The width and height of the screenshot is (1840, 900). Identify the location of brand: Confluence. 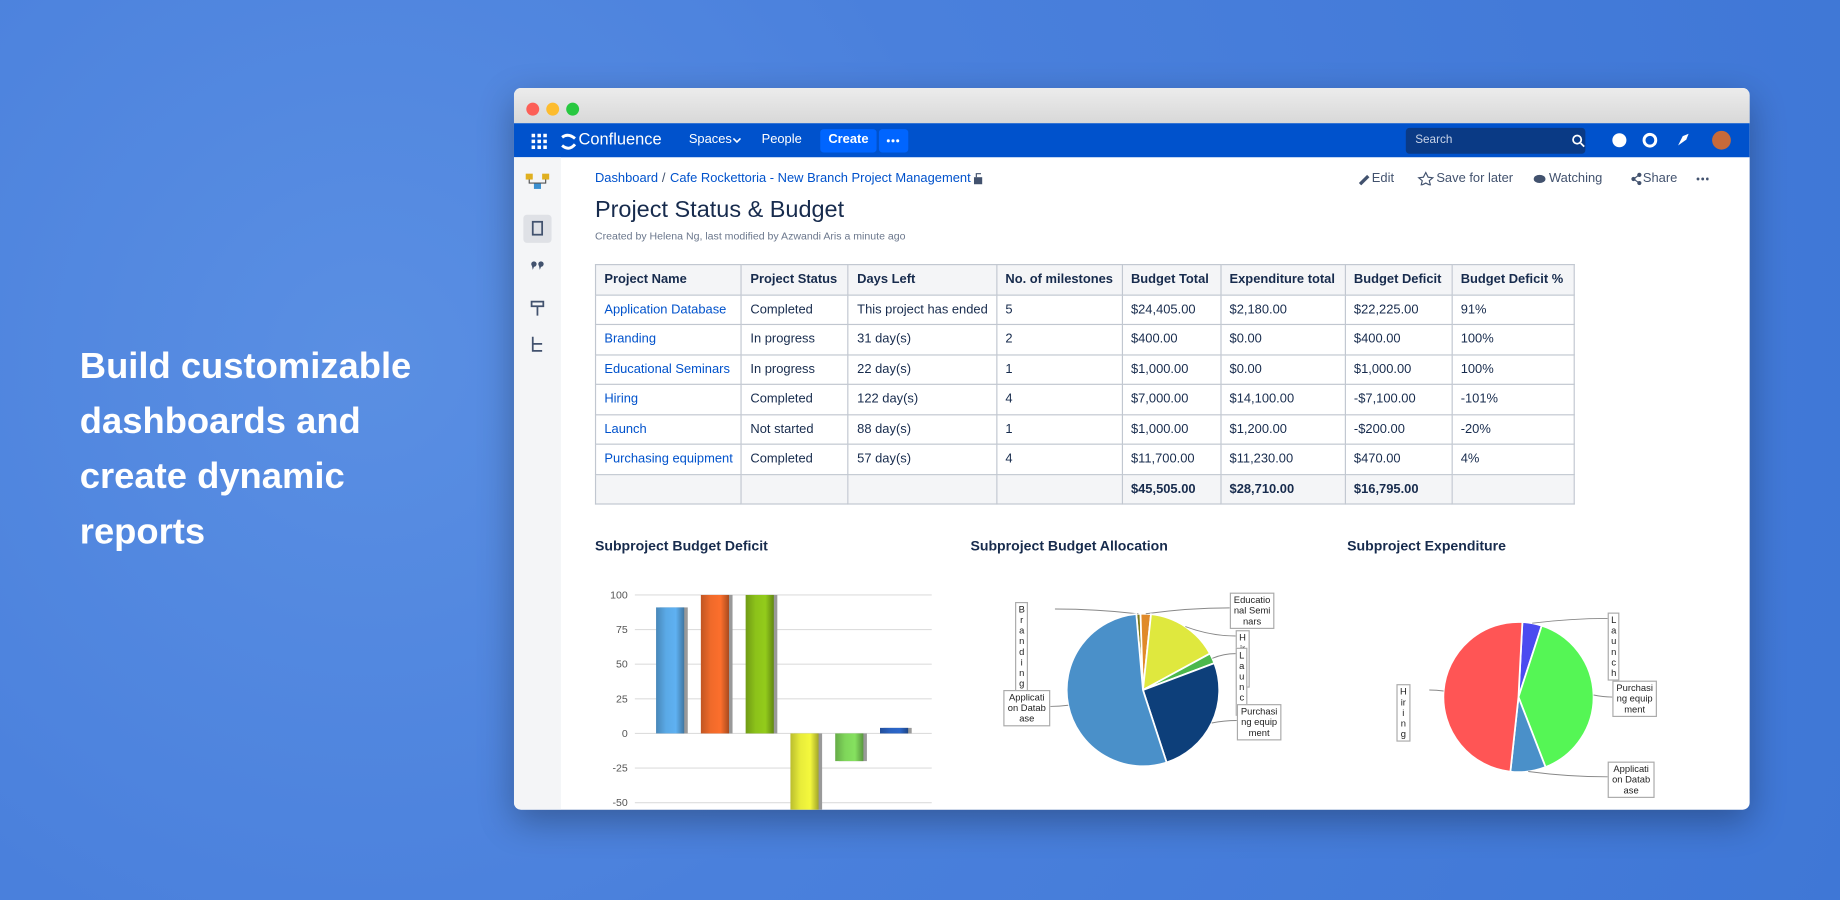
(620, 138).